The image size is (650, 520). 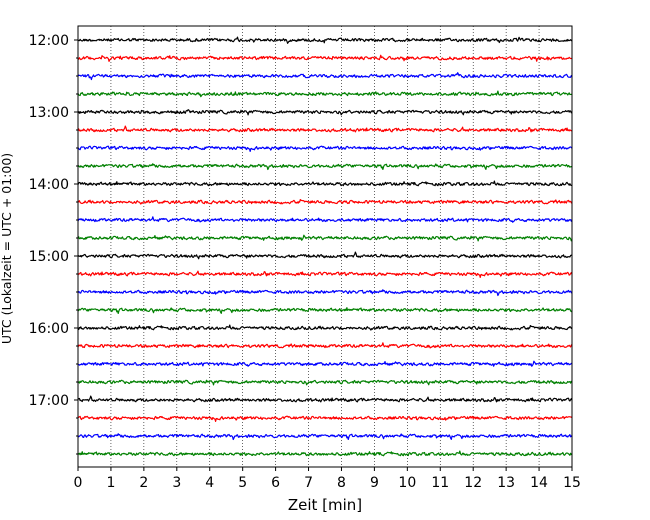 What do you see at coordinates (275, 483) in the screenshot?
I see `x-tick-label: 6` at bounding box center [275, 483].